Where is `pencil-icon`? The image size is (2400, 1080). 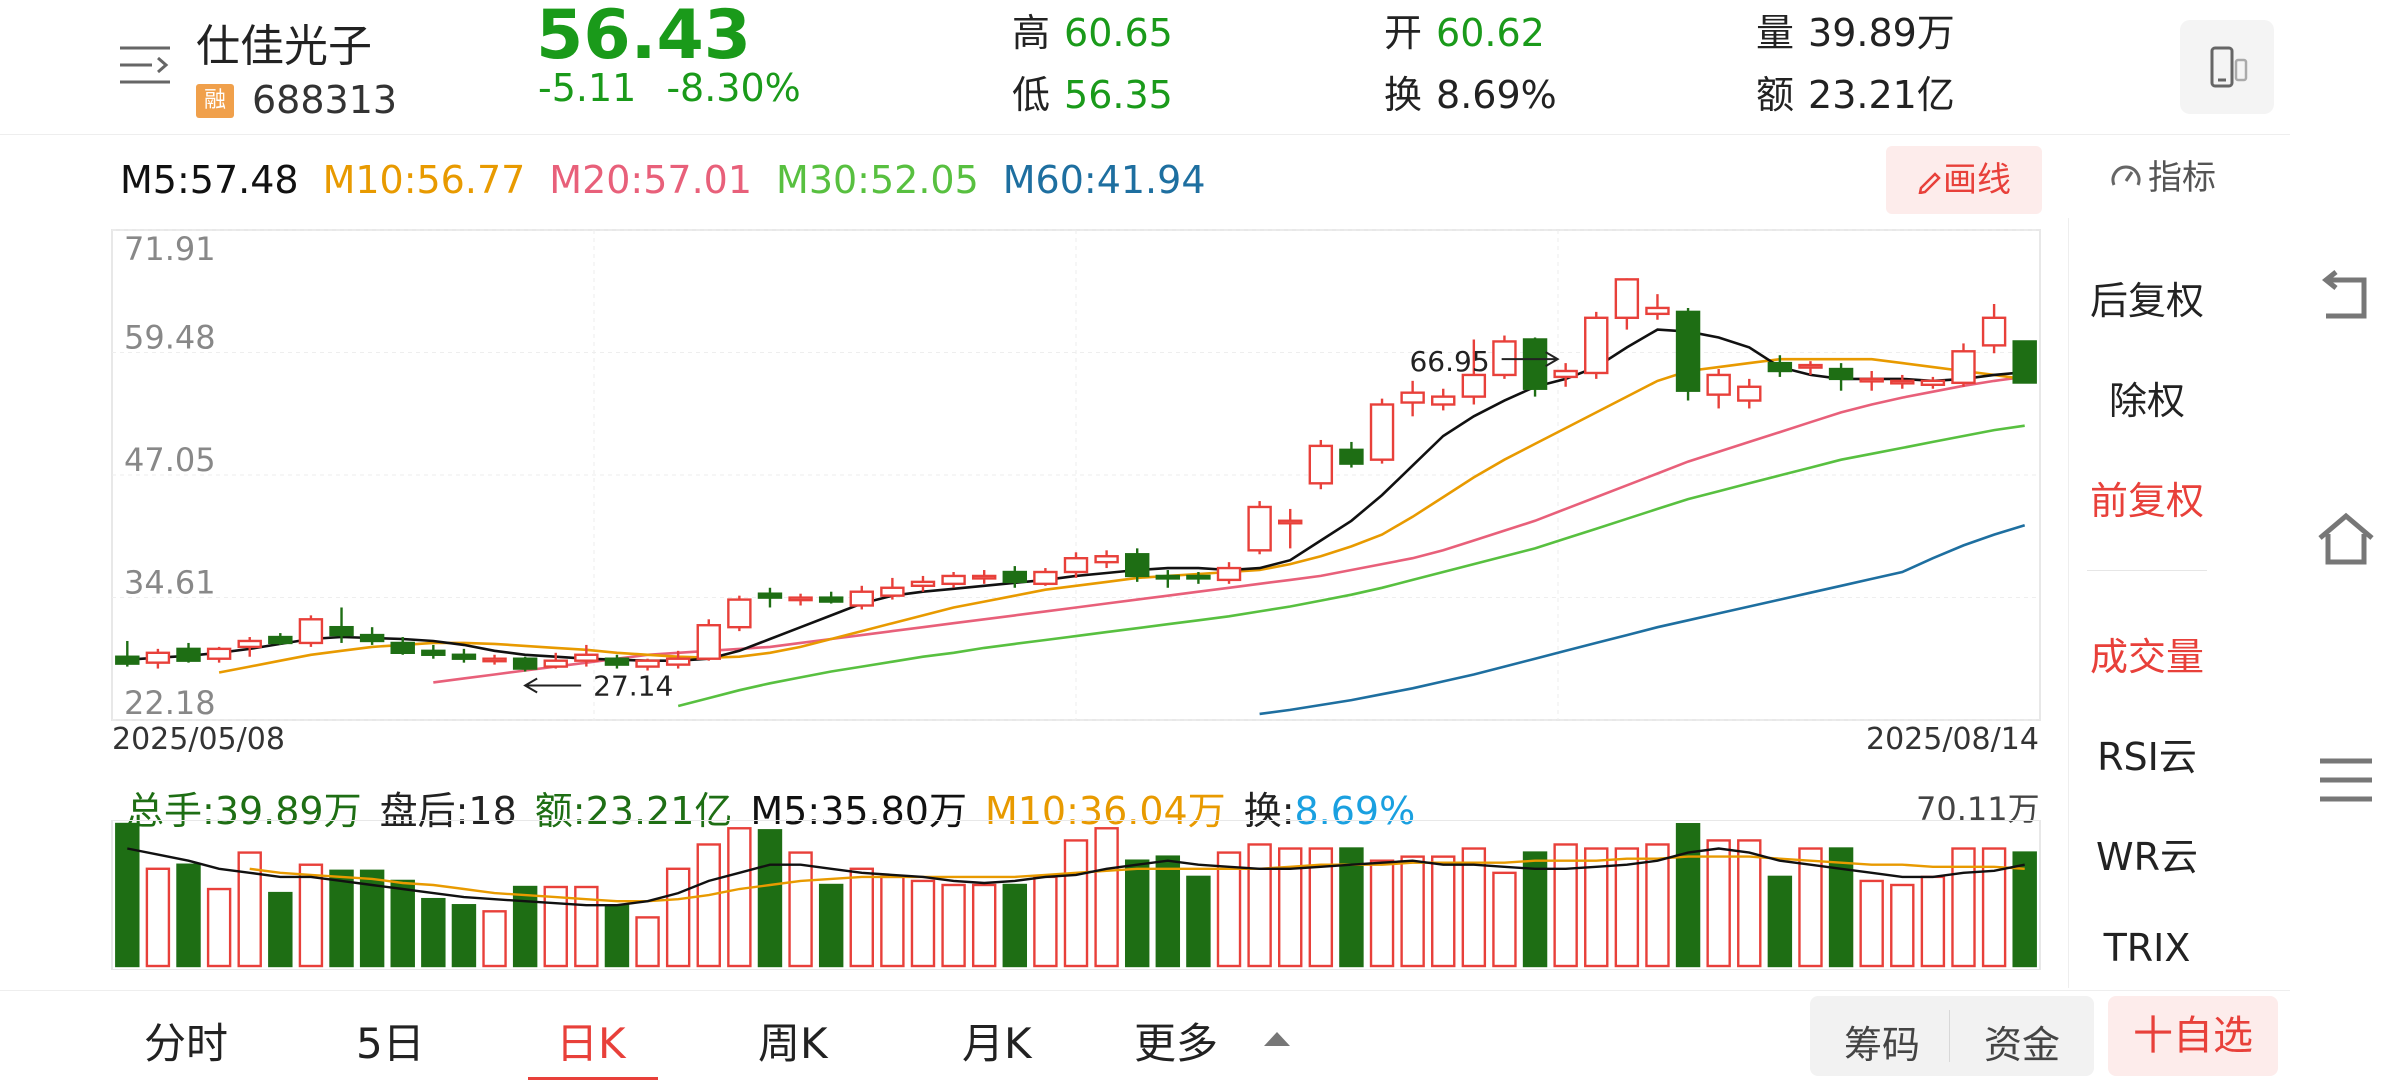 pencil-icon is located at coordinates (1929, 183).